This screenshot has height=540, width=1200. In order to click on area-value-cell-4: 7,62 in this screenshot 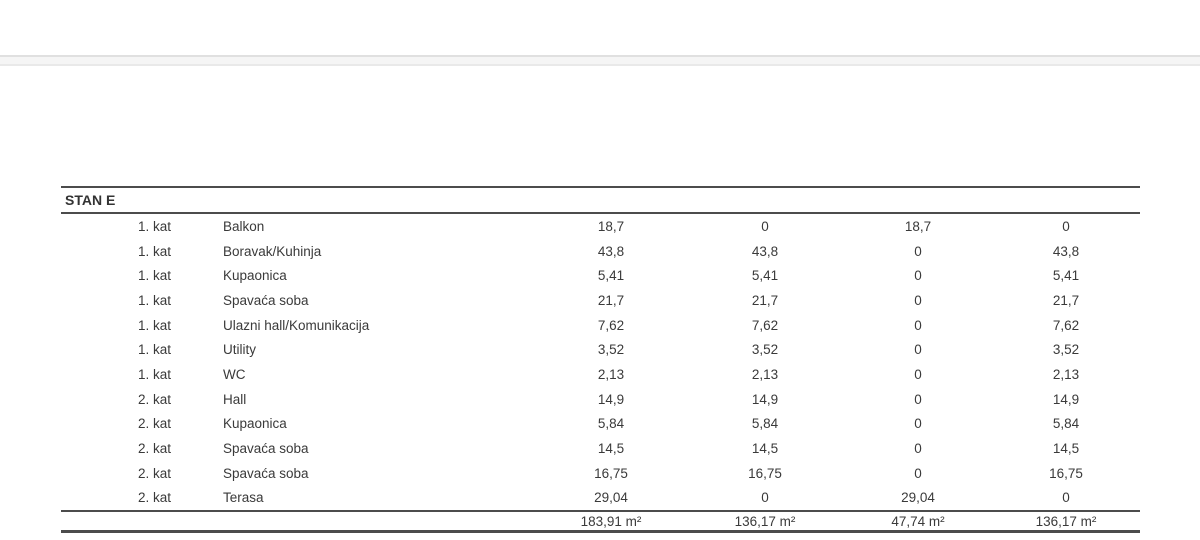, I will do `click(1066, 325)`.